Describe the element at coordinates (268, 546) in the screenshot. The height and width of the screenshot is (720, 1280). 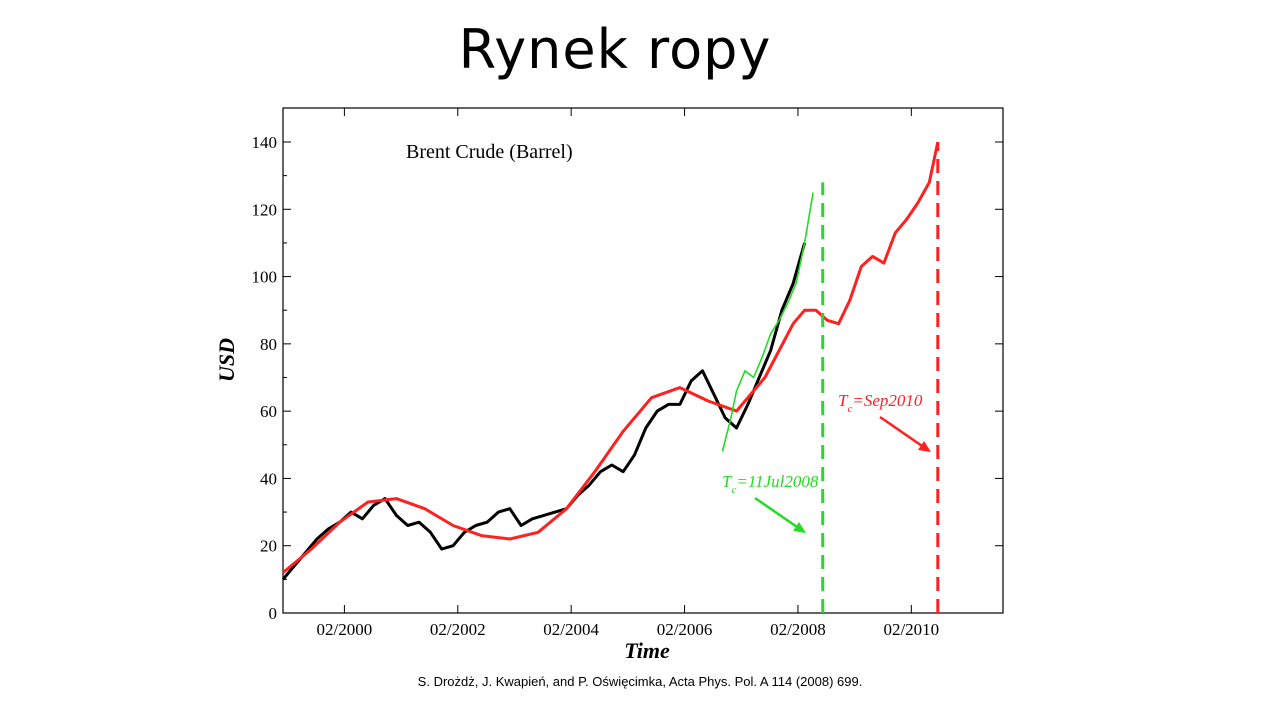
I see `y-tick-label: 20` at that location.